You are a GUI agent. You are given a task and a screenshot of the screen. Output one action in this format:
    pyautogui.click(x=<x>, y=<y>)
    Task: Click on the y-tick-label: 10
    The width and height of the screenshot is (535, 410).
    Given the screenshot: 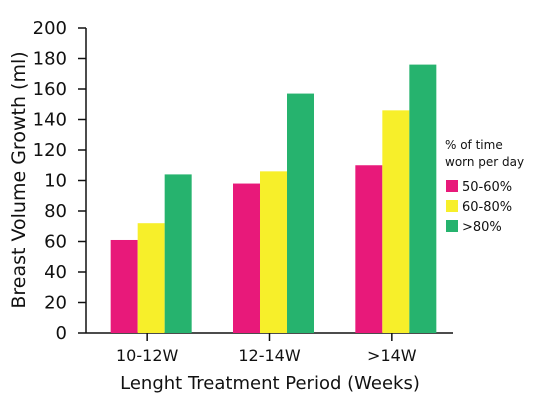 What is the action you would take?
    pyautogui.click(x=55, y=181)
    